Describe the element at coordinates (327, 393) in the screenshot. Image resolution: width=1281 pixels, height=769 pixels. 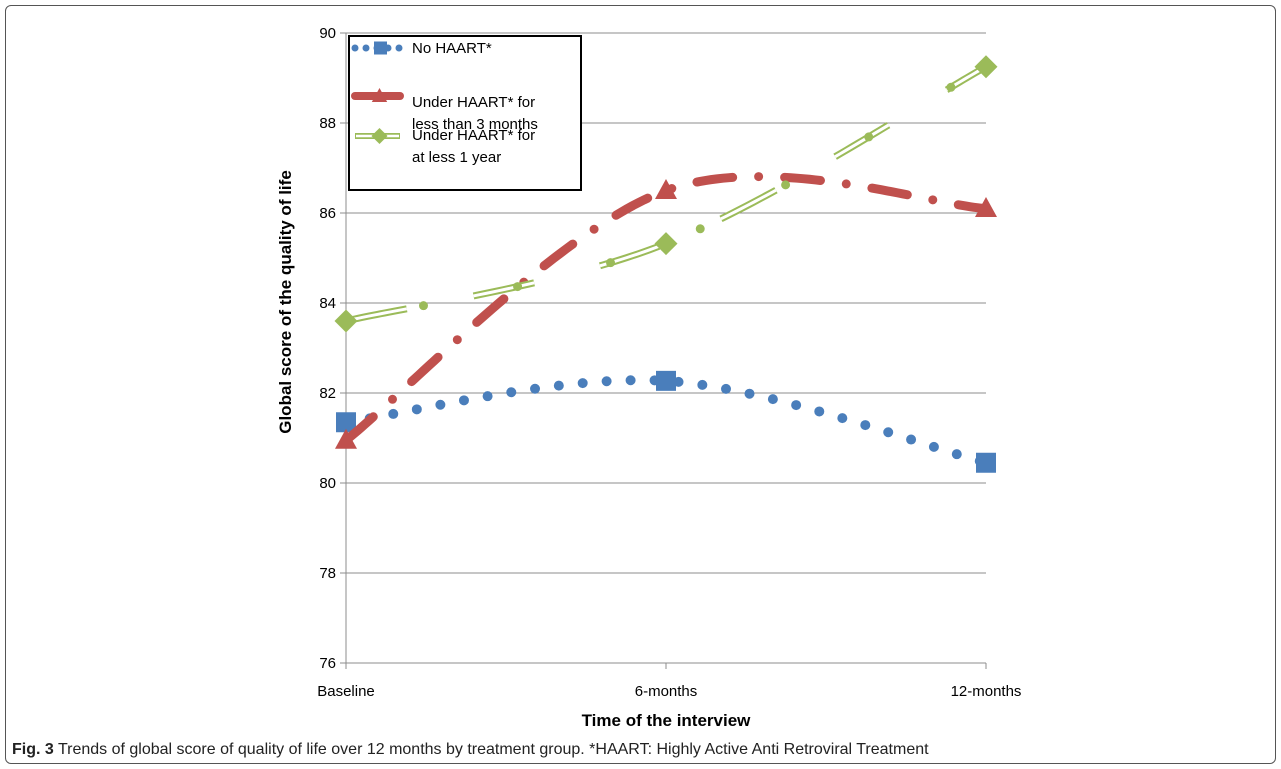
I see `y-tick-label: 82` at that location.